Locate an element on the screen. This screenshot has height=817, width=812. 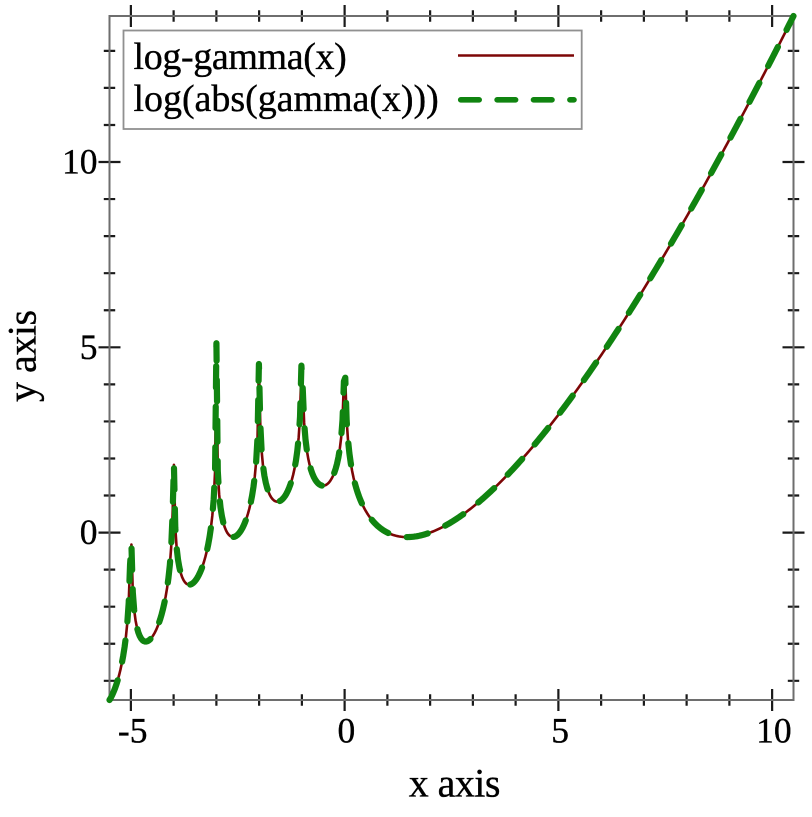
svg-text: x axis is located at coordinates (454, 783).